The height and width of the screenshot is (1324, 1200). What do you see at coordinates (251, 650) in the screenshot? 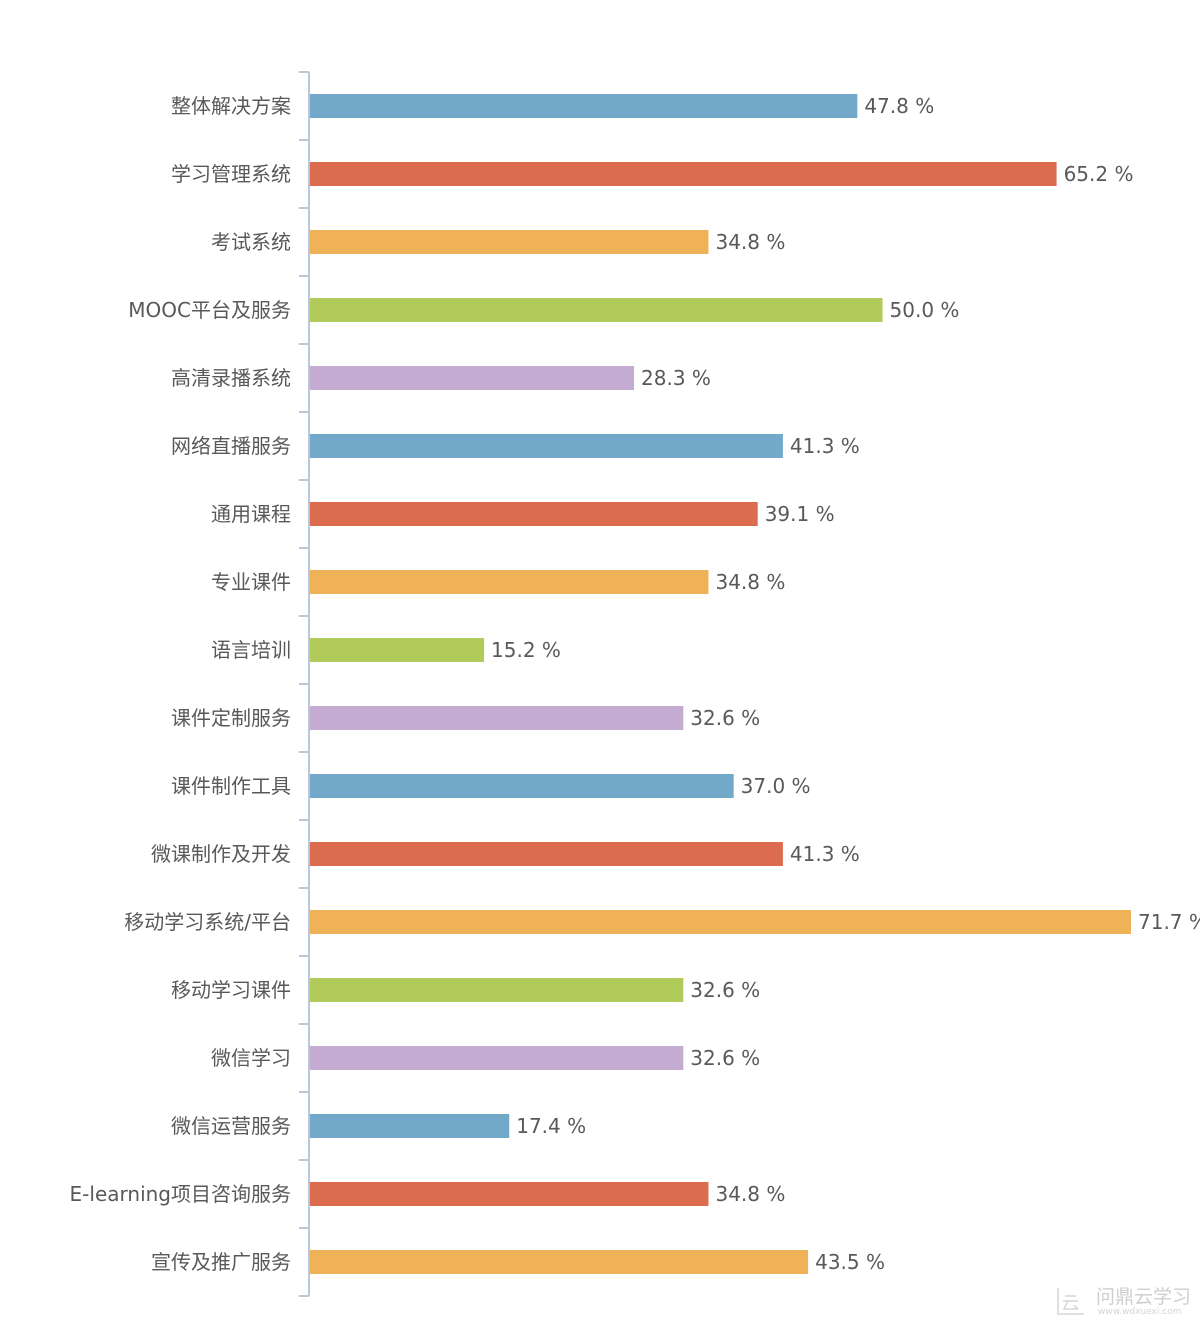
I see `category-label: 语言培训` at bounding box center [251, 650].